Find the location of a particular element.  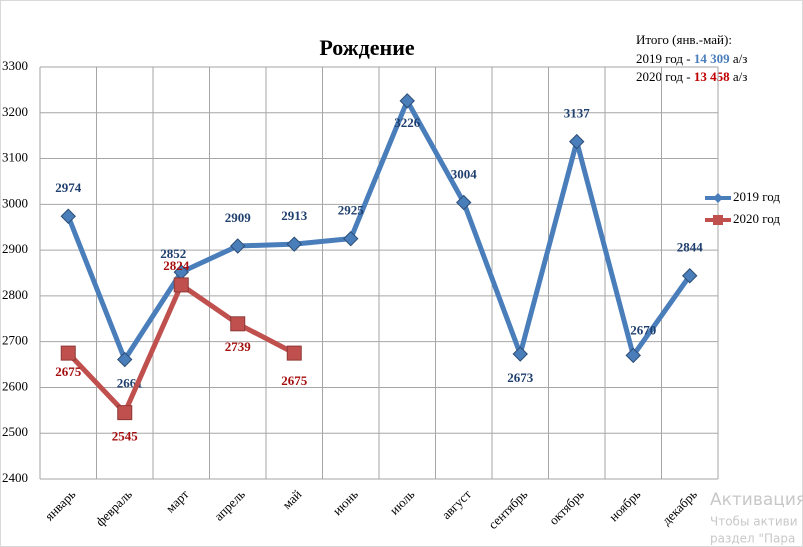

annotation-prefix: 2020 год - is located at coordinates (665, 76).